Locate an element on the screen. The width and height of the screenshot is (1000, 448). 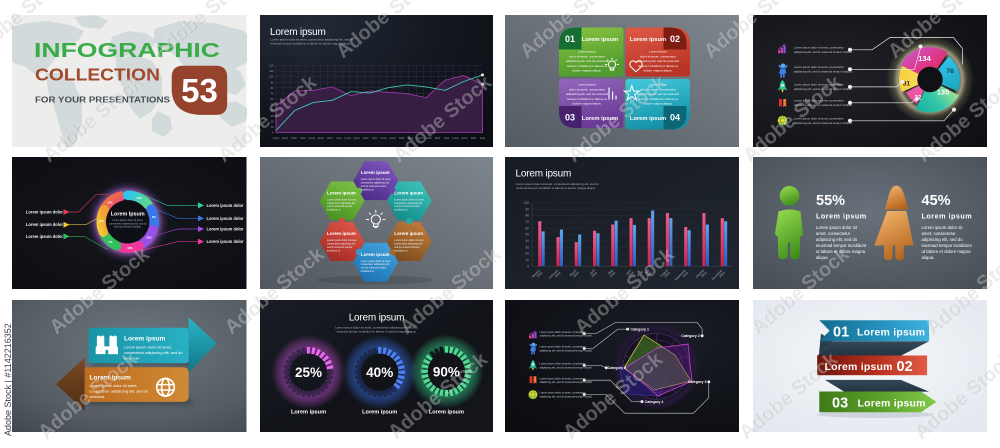
svg-text: dolore magna aliqua. is located at coordinates (658, 103).